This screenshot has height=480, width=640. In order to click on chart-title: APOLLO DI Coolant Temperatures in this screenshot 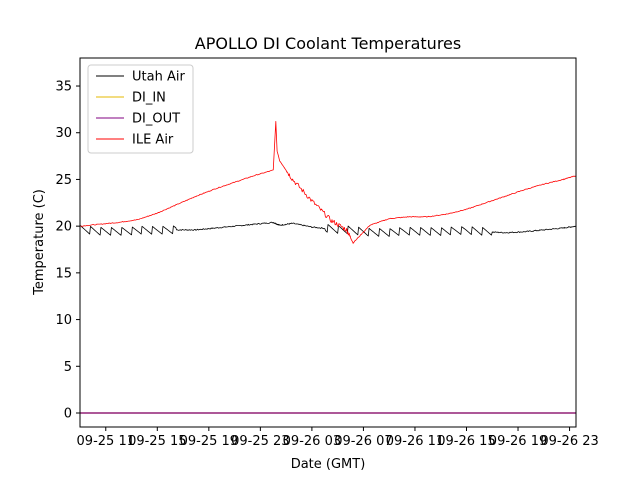, I will do `click(328, 43)`.